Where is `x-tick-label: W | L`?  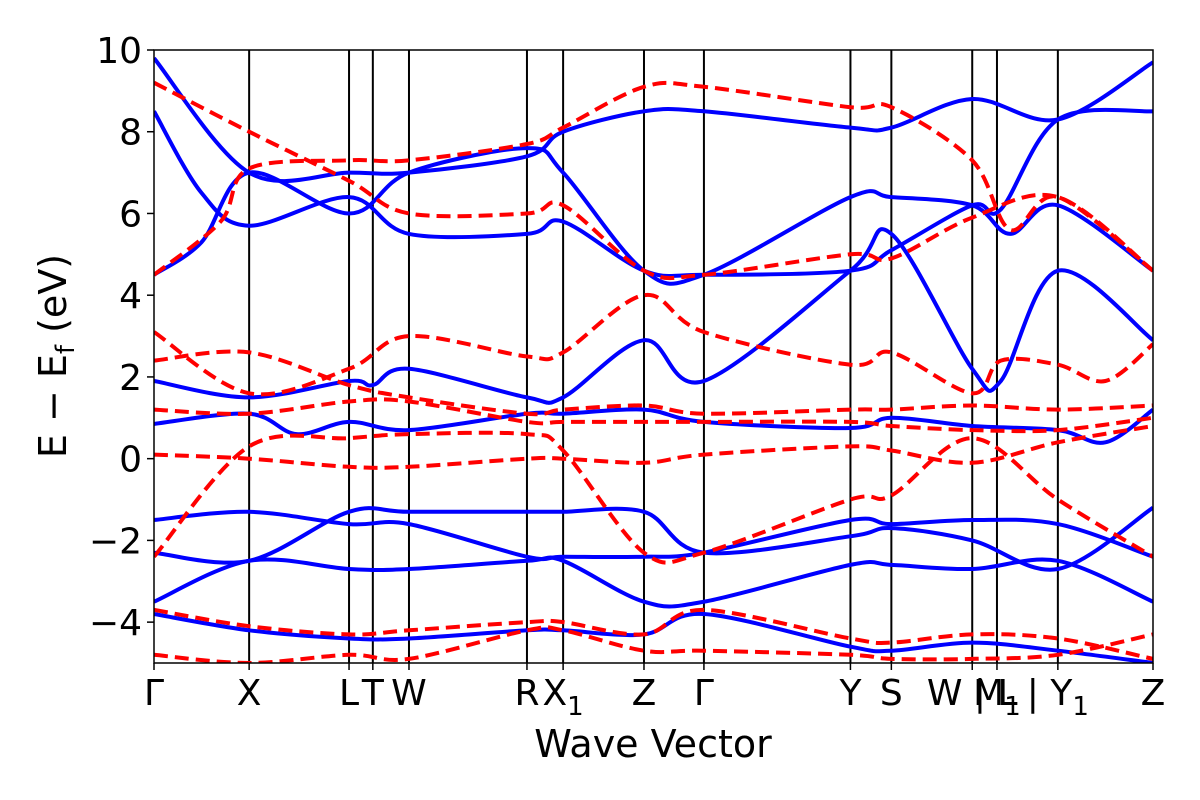 x-tick-label: W | L is located at coordinates (972, 693).